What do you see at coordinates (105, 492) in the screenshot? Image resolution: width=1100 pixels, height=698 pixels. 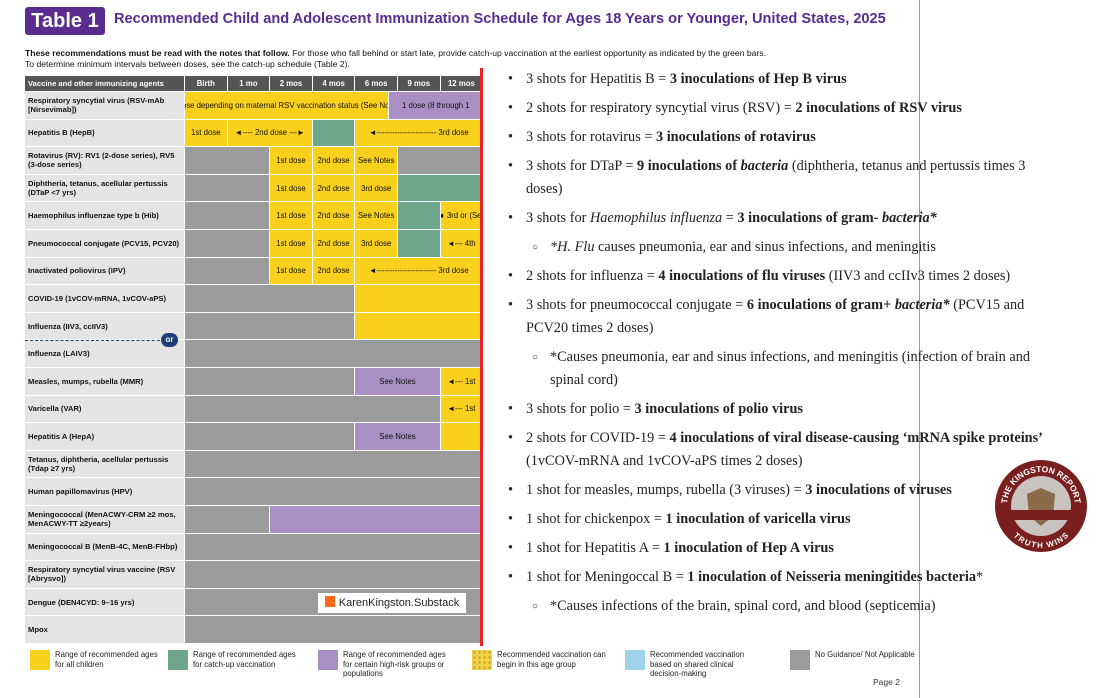 I see `row-label: Human papillomavirus (HPV)` at bounding box center [105, 492].